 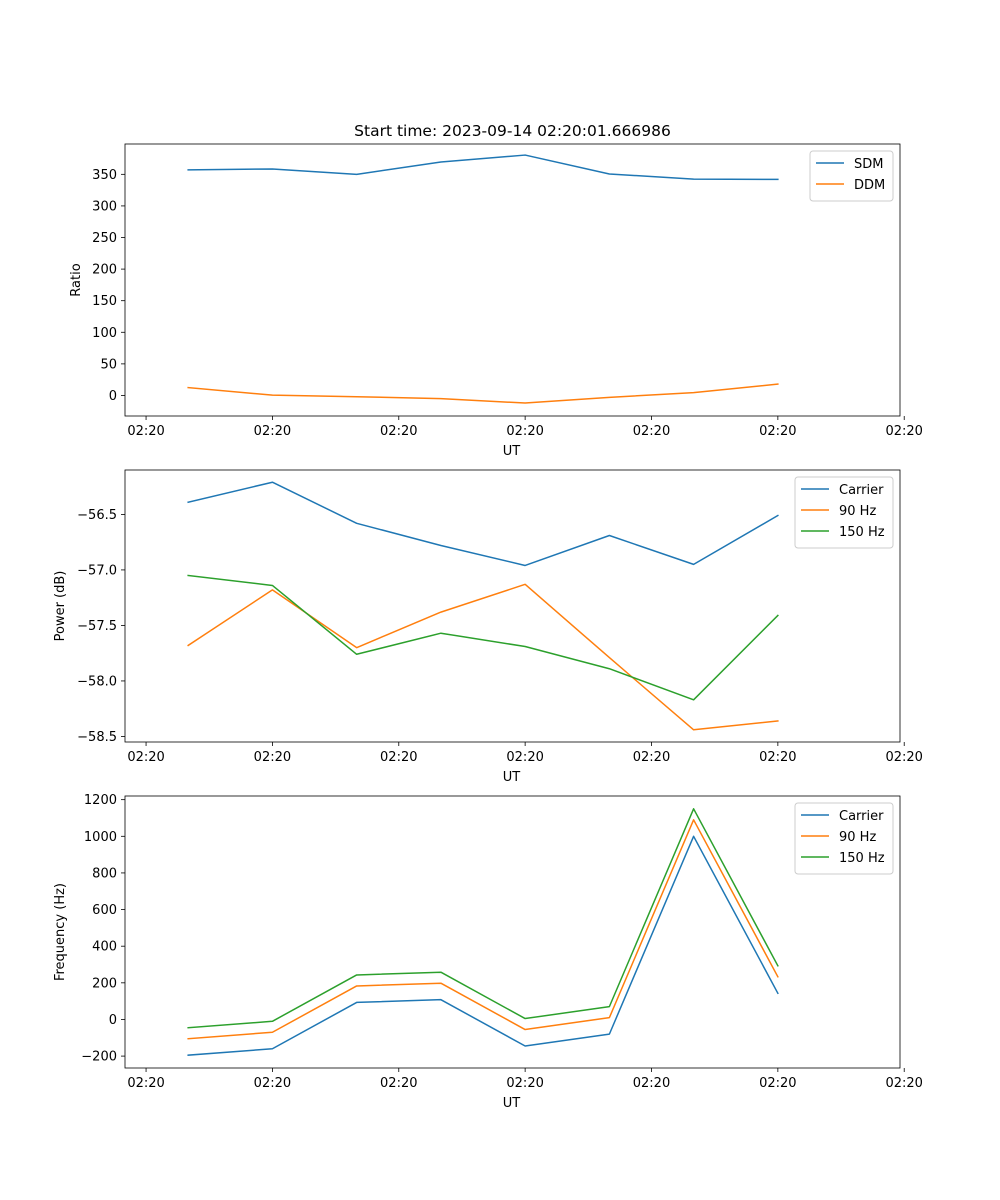 What do you see at coordinates (868, 164) in the screenshot?
I see `legend-label: SDM` at bounding box center [868, 164].